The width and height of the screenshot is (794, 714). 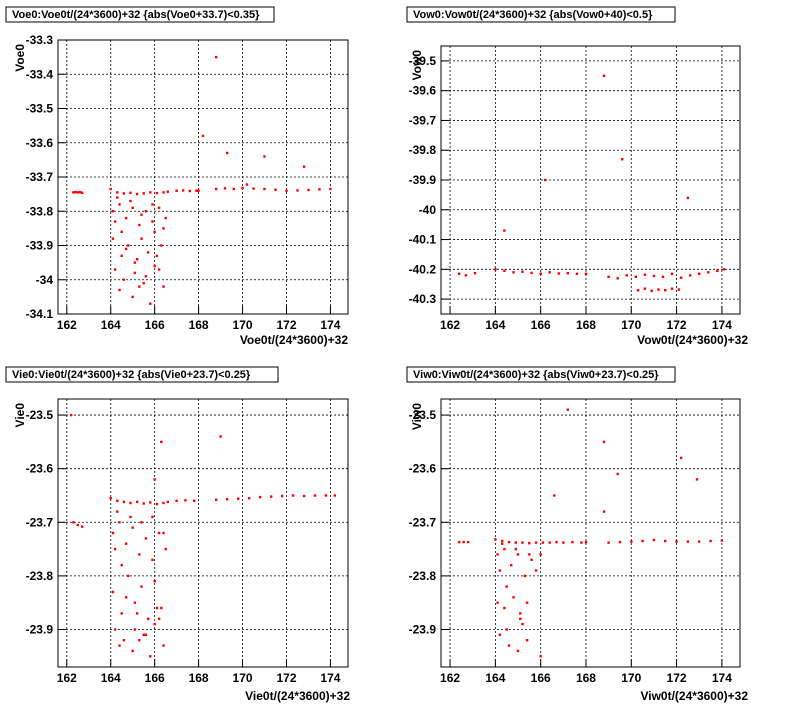 What do you see at coordinates (677, 678) in the screenshot?
I see `x-tick-label: 172` at bounding box center [677, 678].